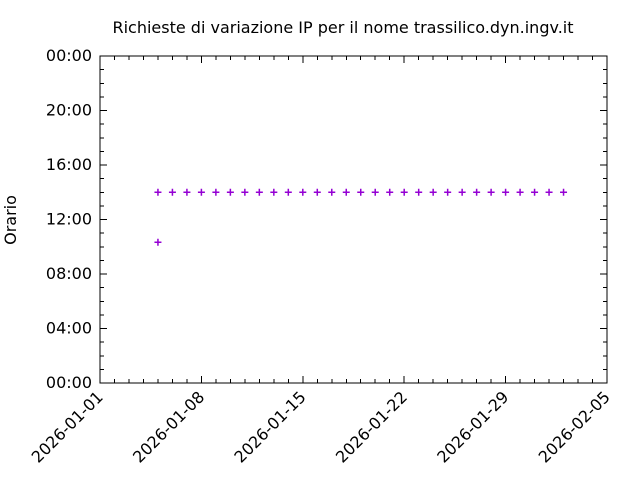 Image resolution: width=640 pixels, height=480 pixels. What do you see at coordinates (69, 273) in the screenshot?
I see `y-tick-label: 08:00` at bounding box center [69, 273].